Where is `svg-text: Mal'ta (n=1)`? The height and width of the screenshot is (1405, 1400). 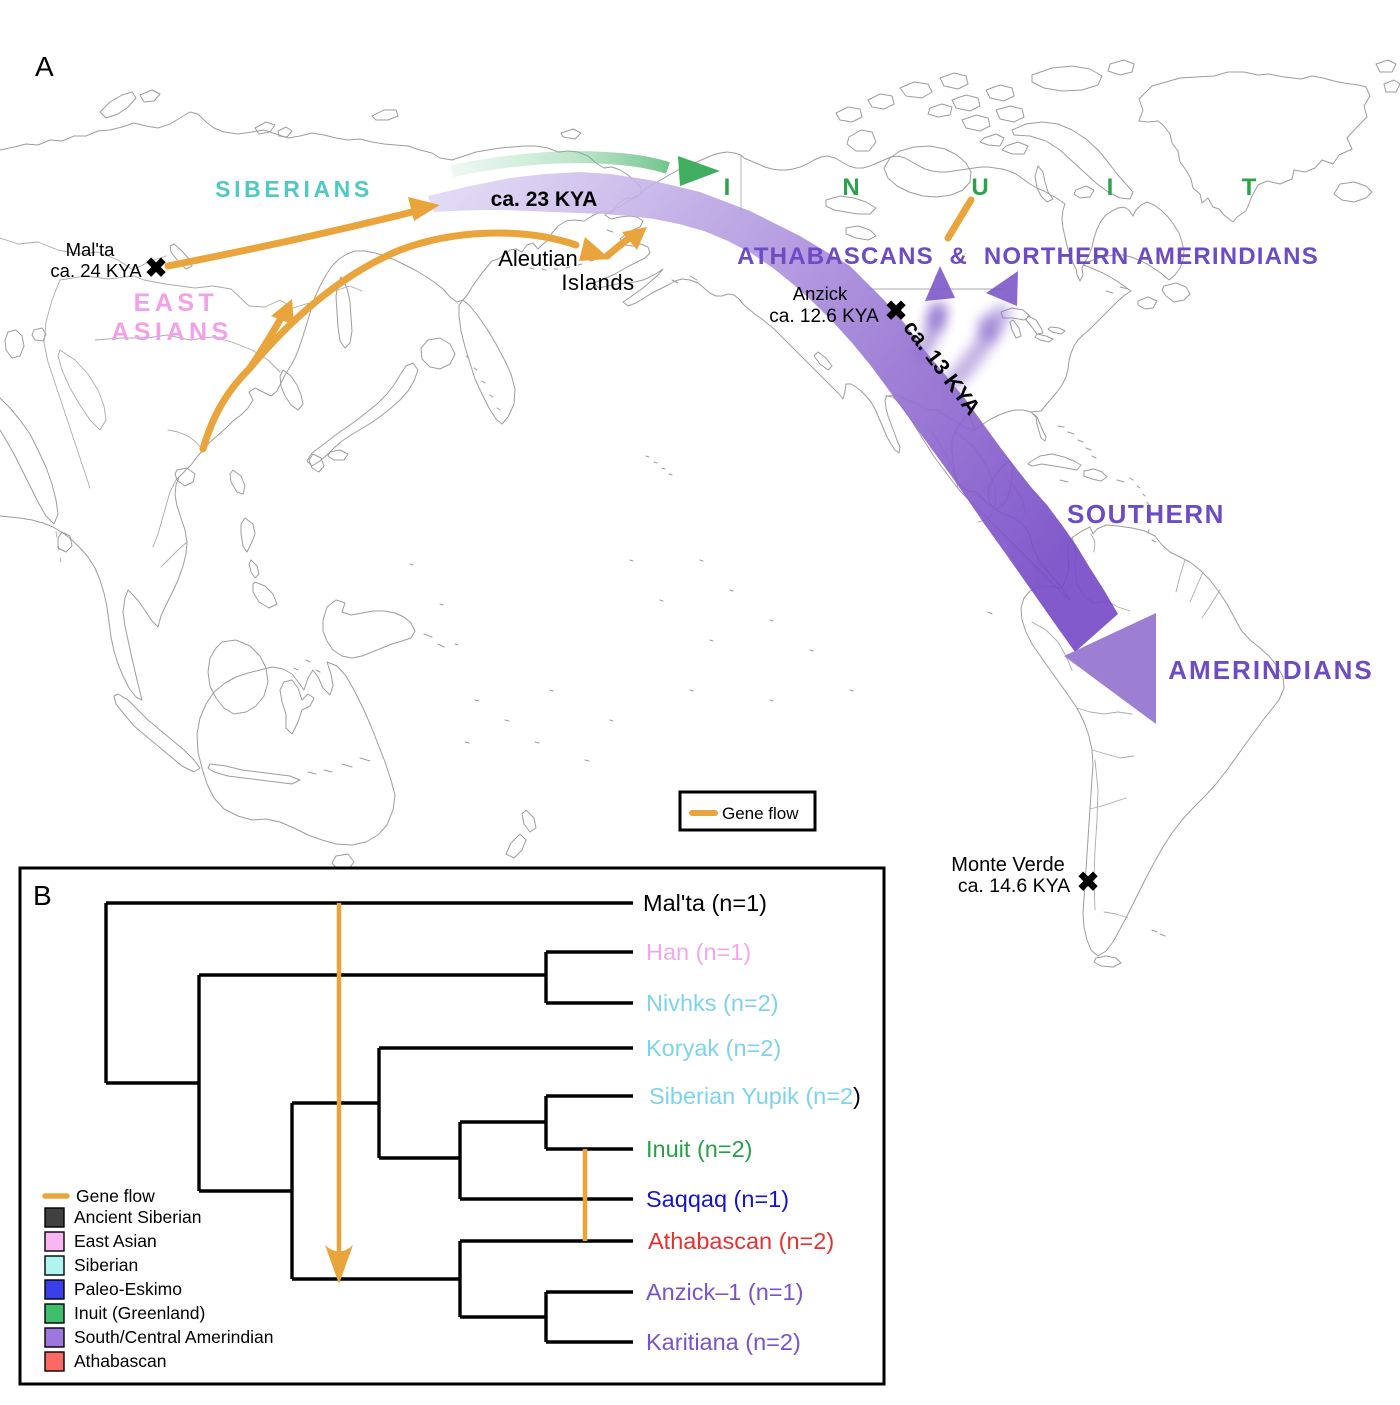
svg-text: Mal'ta (n=1) is located at coordinates (705, 903).